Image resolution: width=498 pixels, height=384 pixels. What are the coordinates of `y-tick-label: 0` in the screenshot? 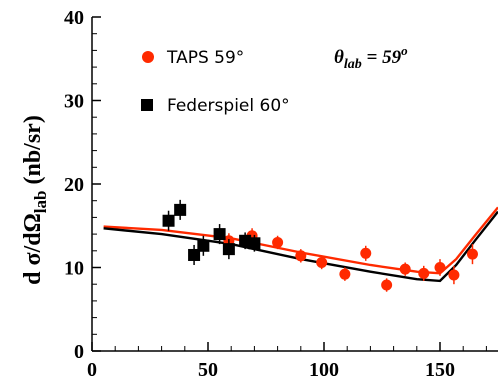 It's located at (79, 352).